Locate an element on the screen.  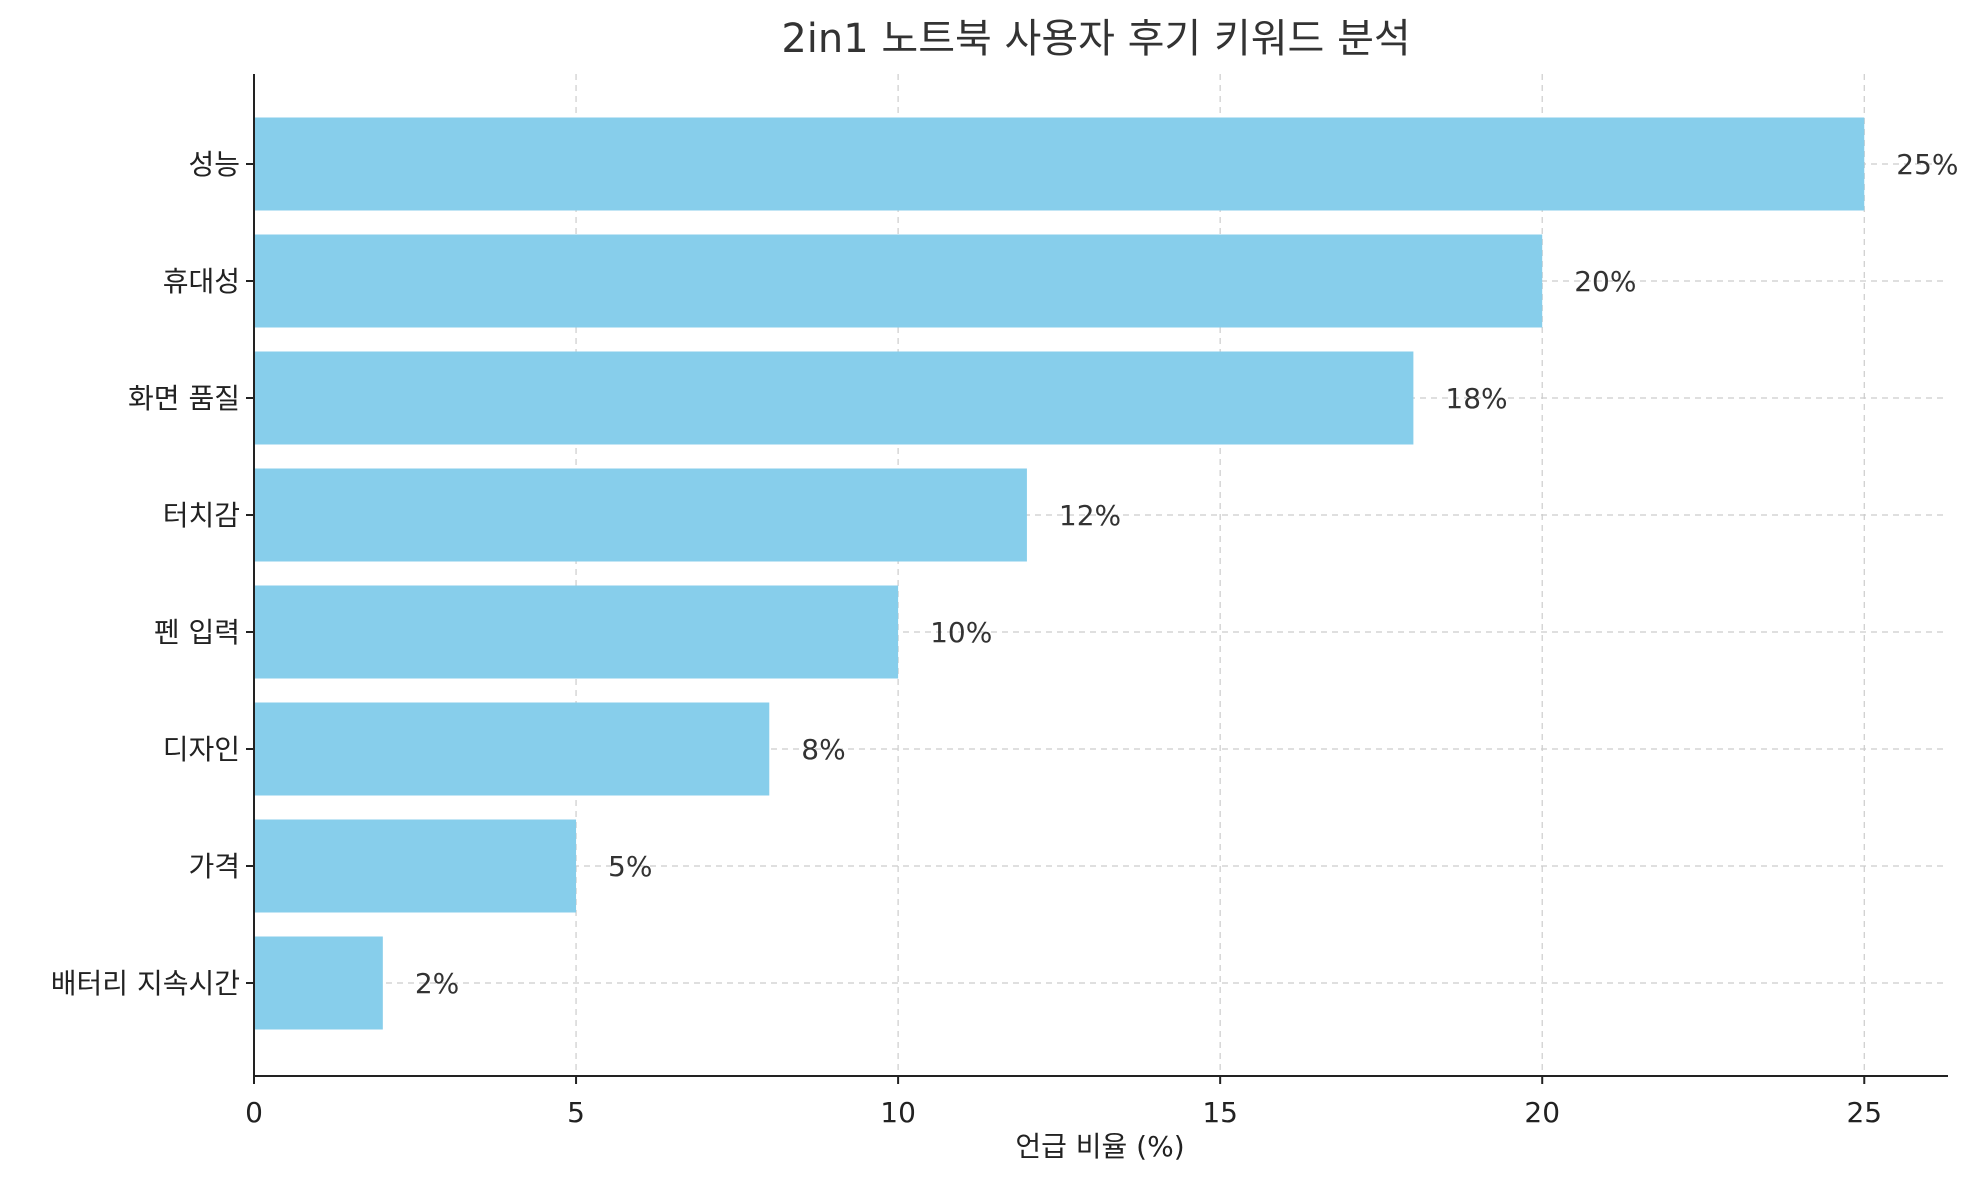
category-label: 휴대성 is located at coordinates (201, 281).